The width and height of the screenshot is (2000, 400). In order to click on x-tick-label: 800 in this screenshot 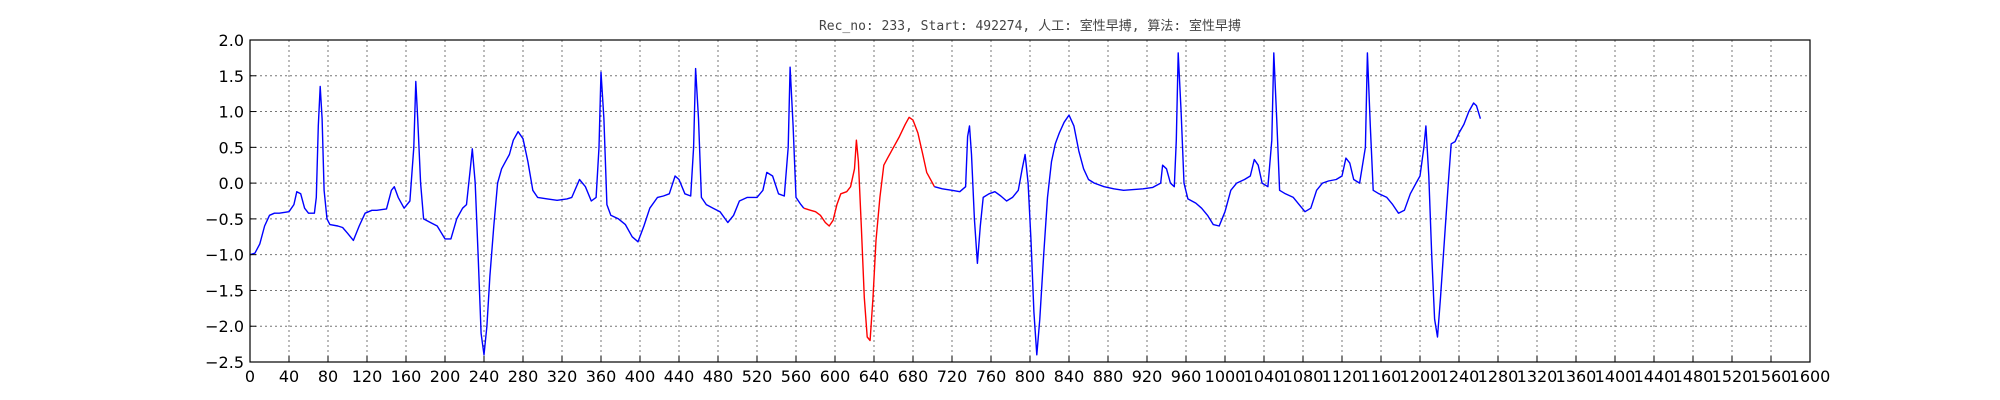, I will do `click(1030, 376)`.